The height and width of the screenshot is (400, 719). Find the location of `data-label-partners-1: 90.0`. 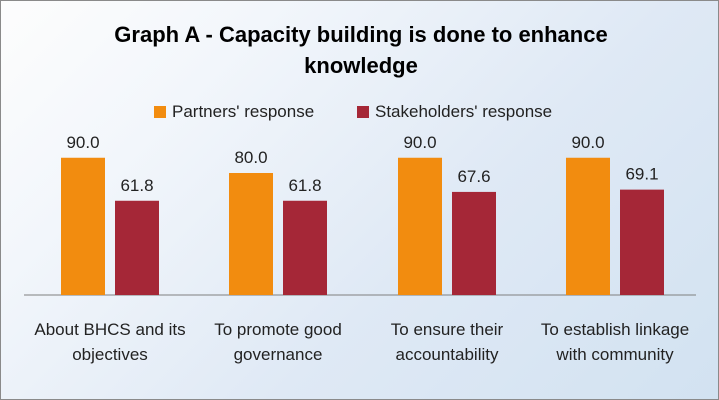

data-label-partners-1: 90.0 is located at coordinates (82, 142).